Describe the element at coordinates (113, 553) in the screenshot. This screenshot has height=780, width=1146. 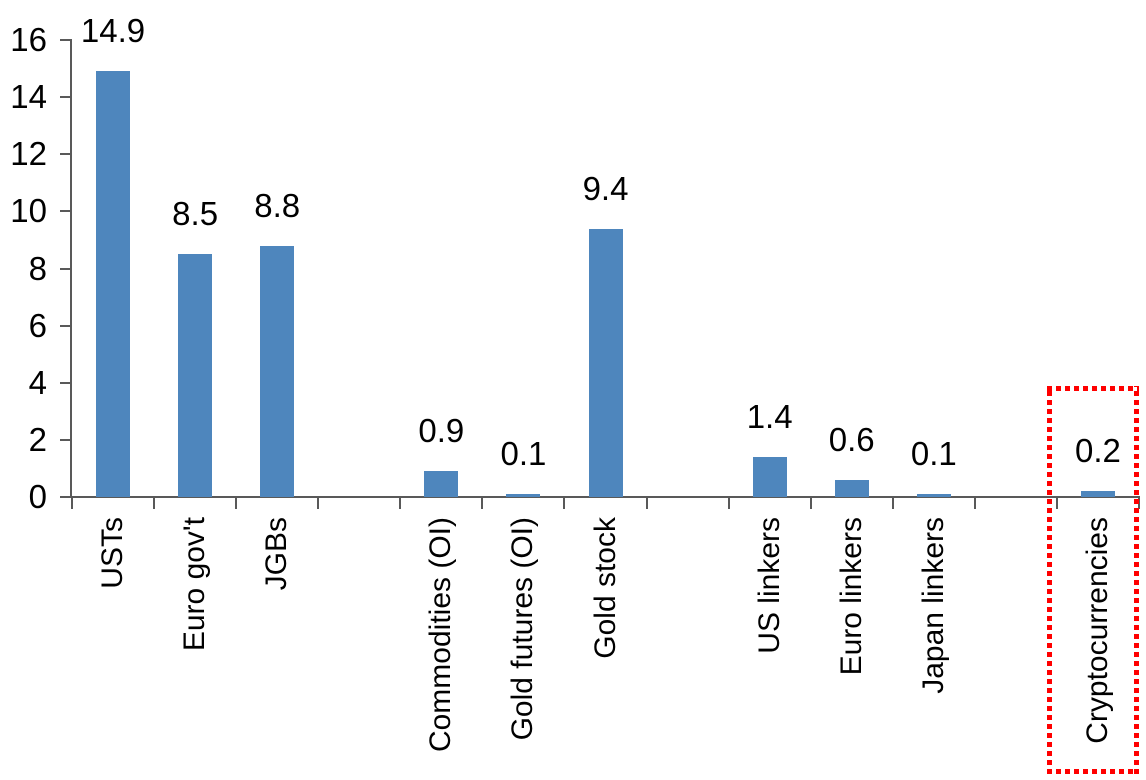
I see `category-label: USTs` at that location.